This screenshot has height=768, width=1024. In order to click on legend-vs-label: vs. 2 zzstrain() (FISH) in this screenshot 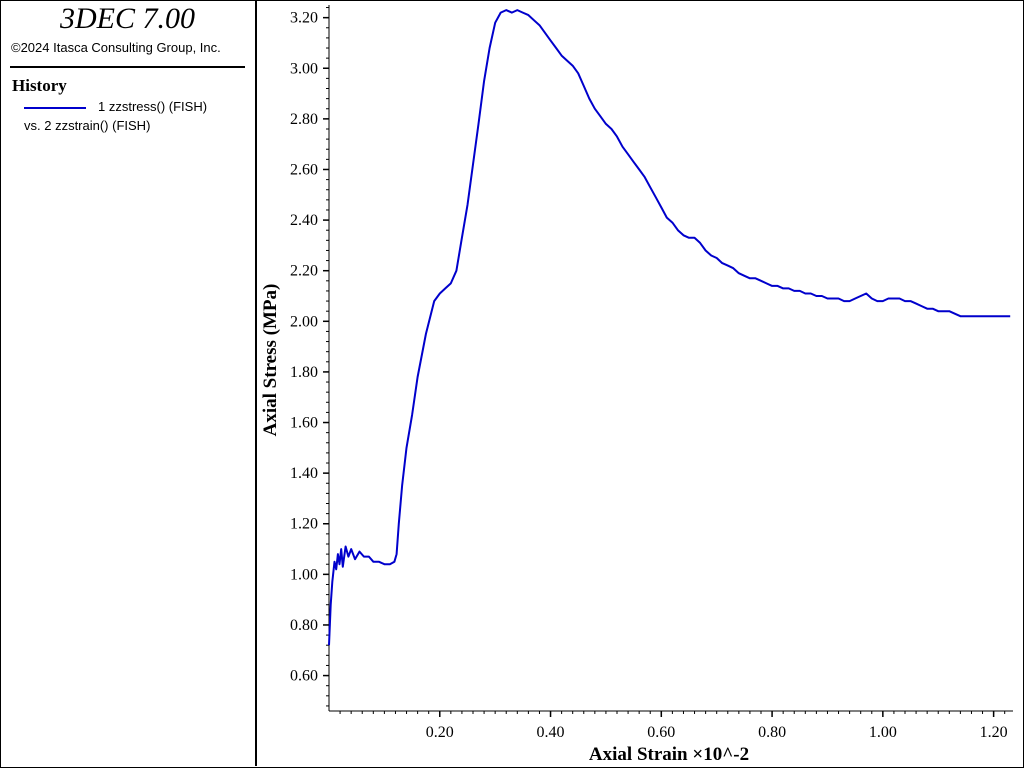, I will do `click(87, 125)`.